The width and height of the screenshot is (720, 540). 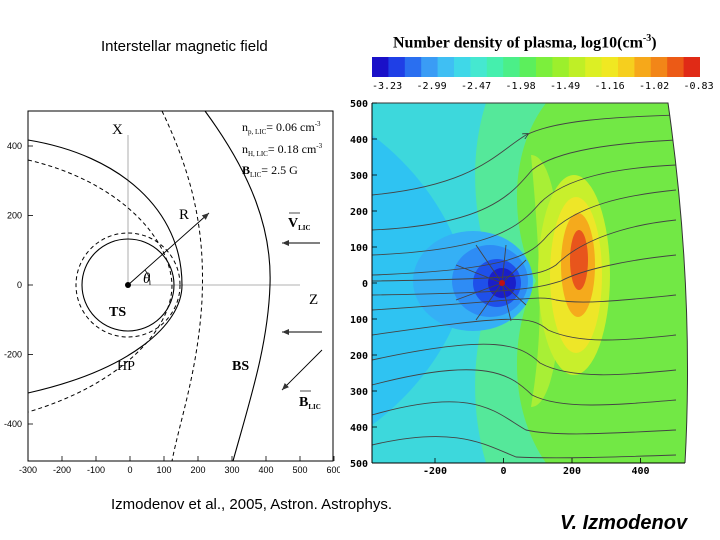 What do you see at coordinates (503, 470) in the screenshot?
I see `density-x-tick-label: 0` at bounding box center [503, 470].